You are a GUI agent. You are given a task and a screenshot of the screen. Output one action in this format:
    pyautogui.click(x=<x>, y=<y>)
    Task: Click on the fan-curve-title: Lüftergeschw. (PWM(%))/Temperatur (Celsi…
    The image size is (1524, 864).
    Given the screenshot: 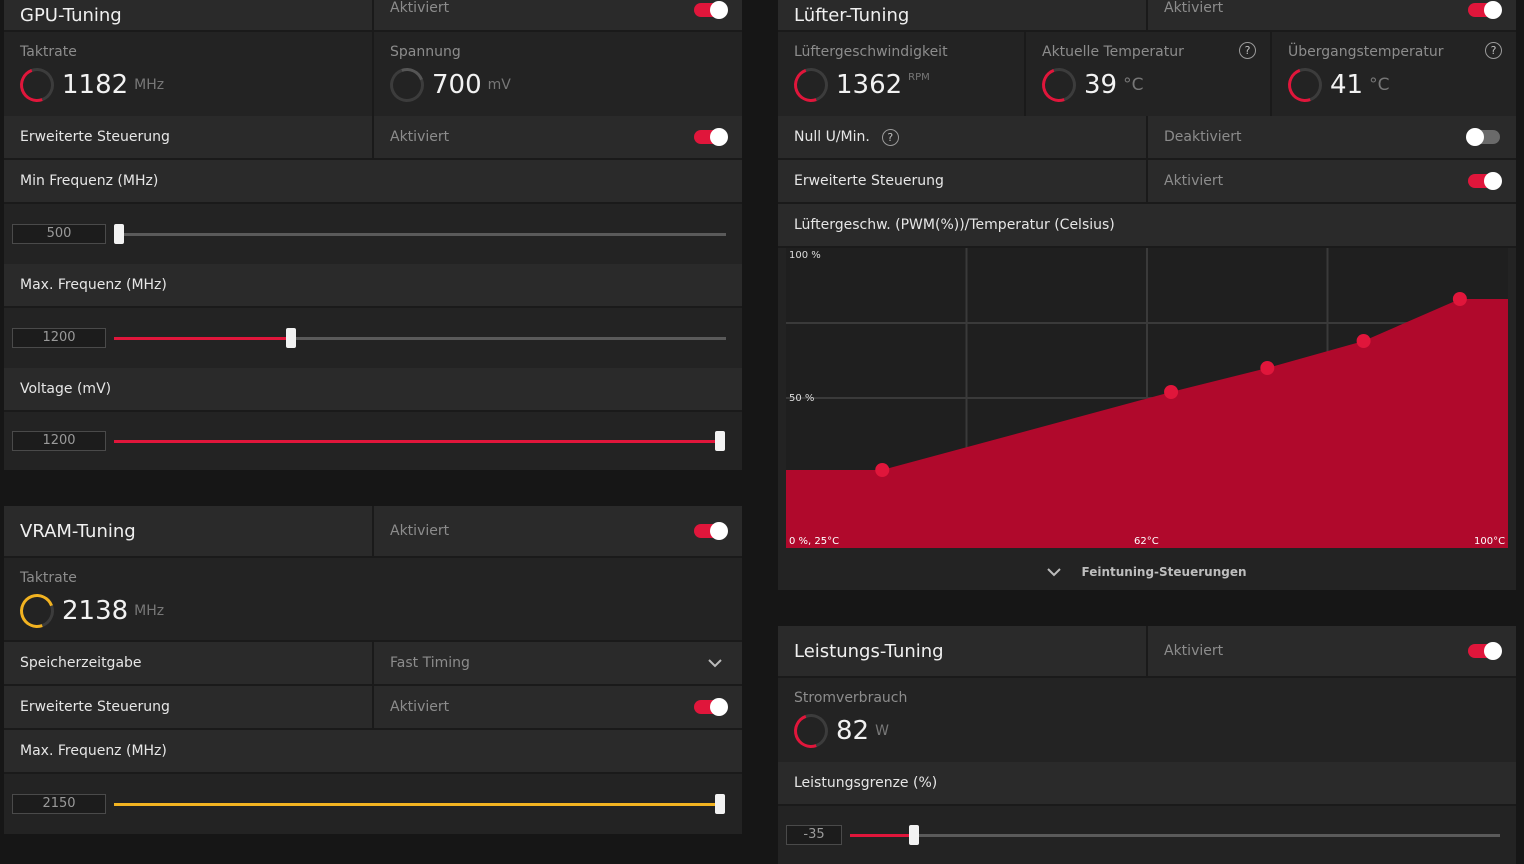 What is the action you would take?
    pyautogui.click(x=954, y=225)
    